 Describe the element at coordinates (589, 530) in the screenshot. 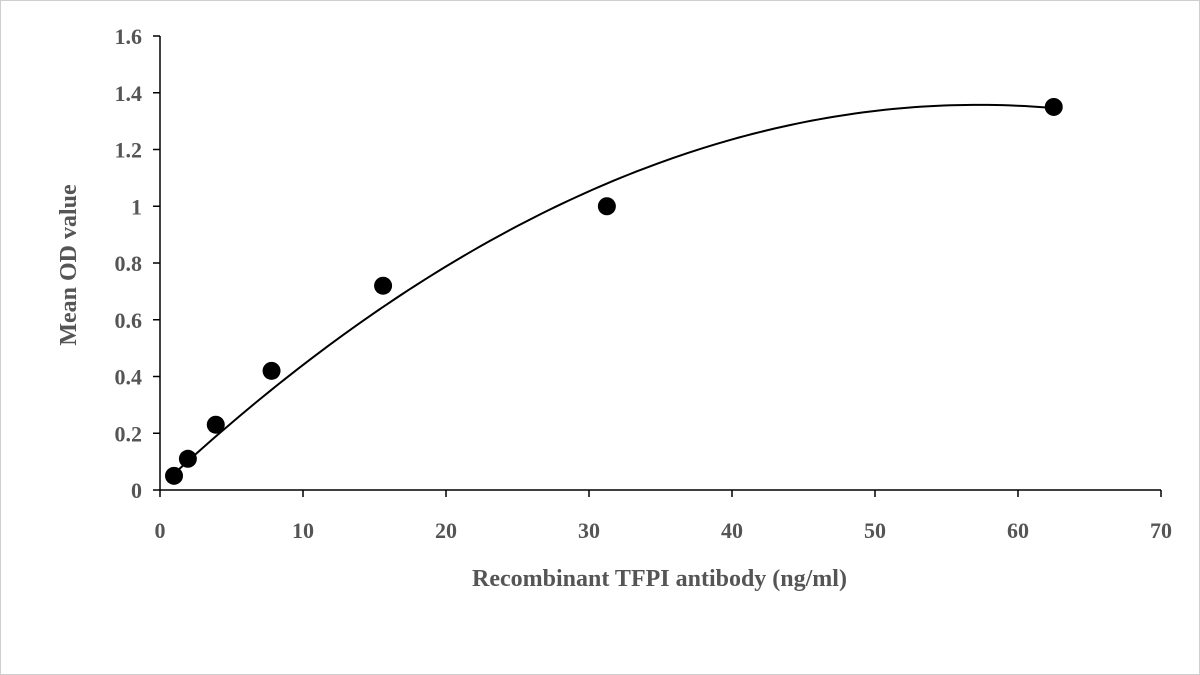

I see `x-tick-label: 30` at that location.